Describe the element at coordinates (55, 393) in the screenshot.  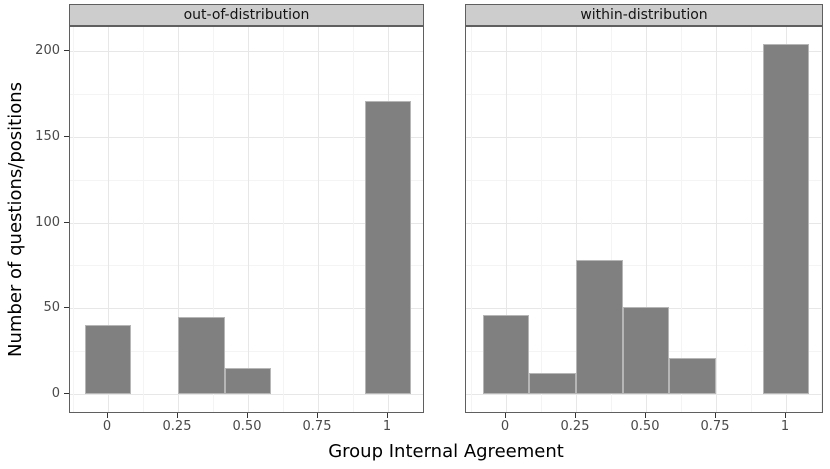
I see `y-tick-label: 0` at that location.